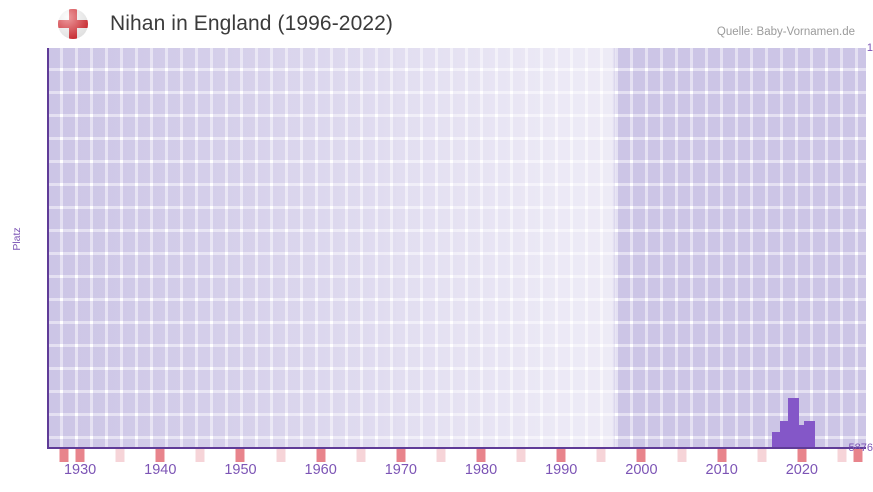 This screenshot has width=873, height=492. Describe the element at coordinates (48, 248) in the screenshot. I see `y-axis-line` at that location.